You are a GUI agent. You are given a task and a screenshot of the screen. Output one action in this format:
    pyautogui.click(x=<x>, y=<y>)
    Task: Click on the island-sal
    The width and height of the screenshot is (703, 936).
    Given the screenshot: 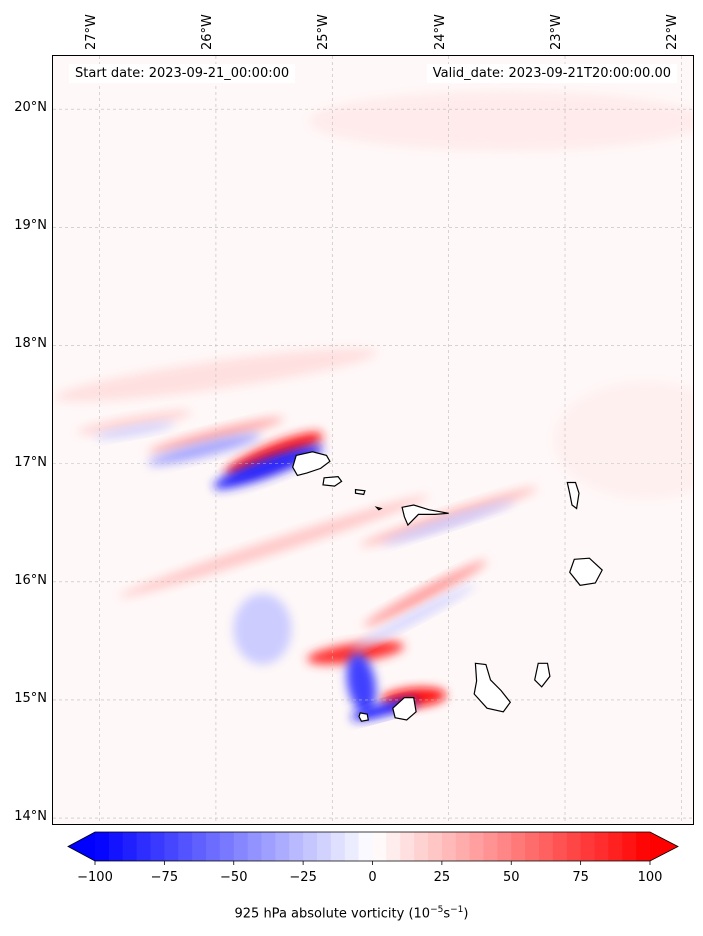 What is the action you would take?
    pyautogui.click(x=573, y=495)
    